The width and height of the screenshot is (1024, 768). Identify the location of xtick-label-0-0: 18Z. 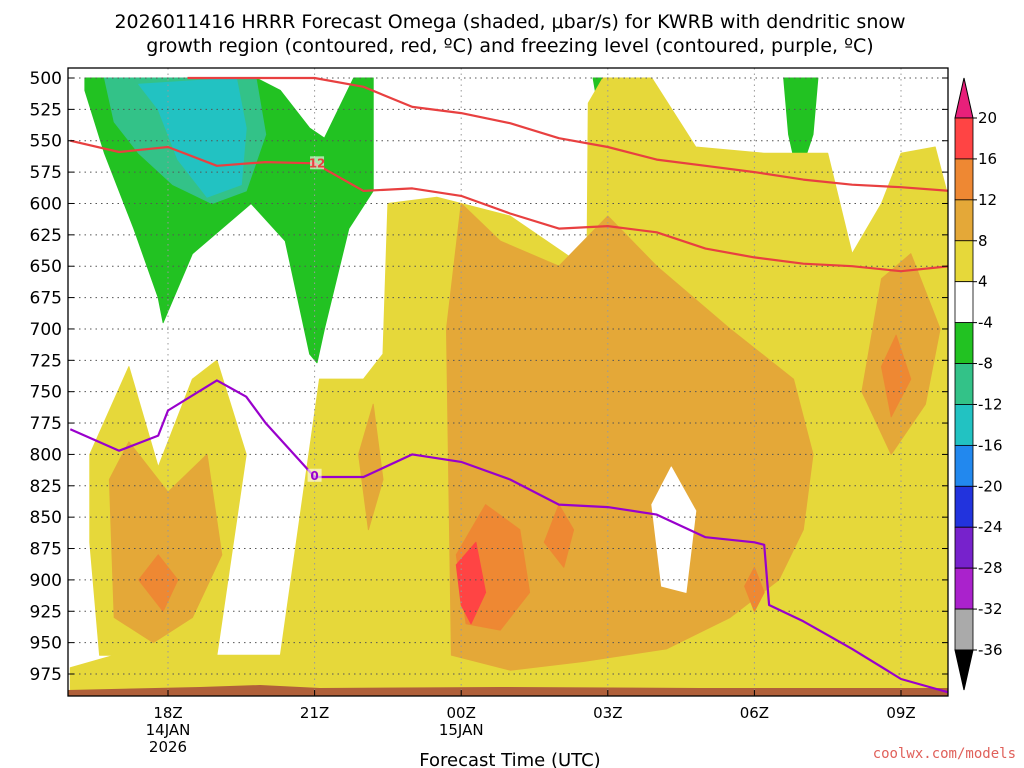
(167, 713).